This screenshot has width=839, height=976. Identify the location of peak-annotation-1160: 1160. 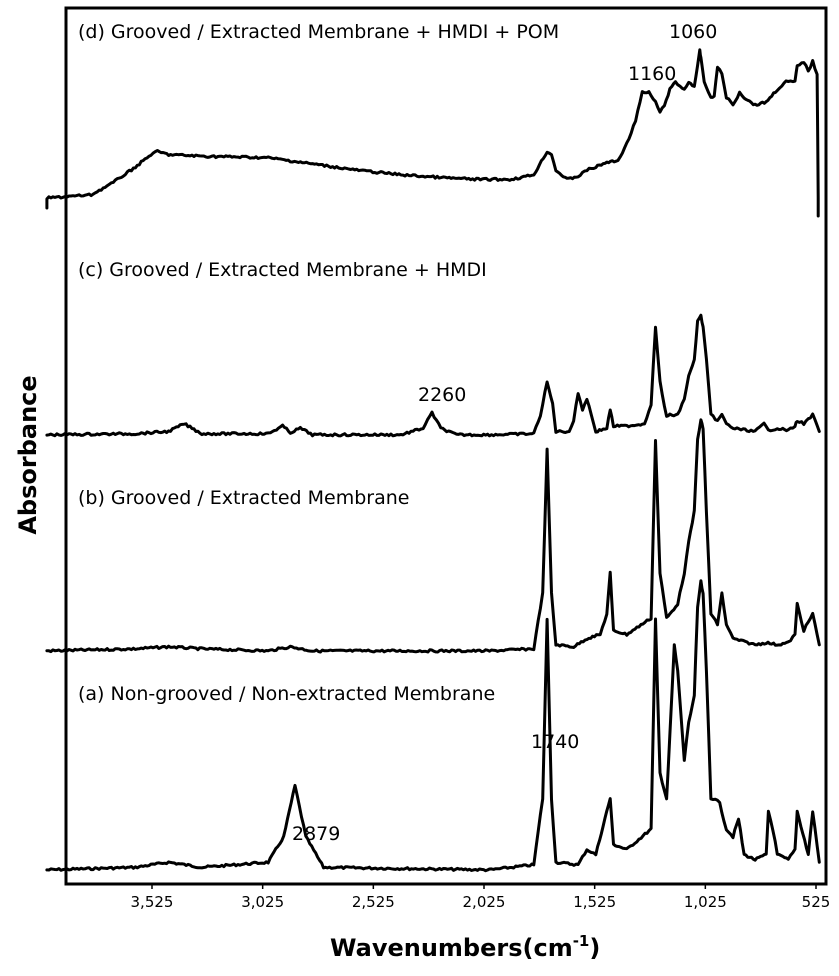
(652, 74).